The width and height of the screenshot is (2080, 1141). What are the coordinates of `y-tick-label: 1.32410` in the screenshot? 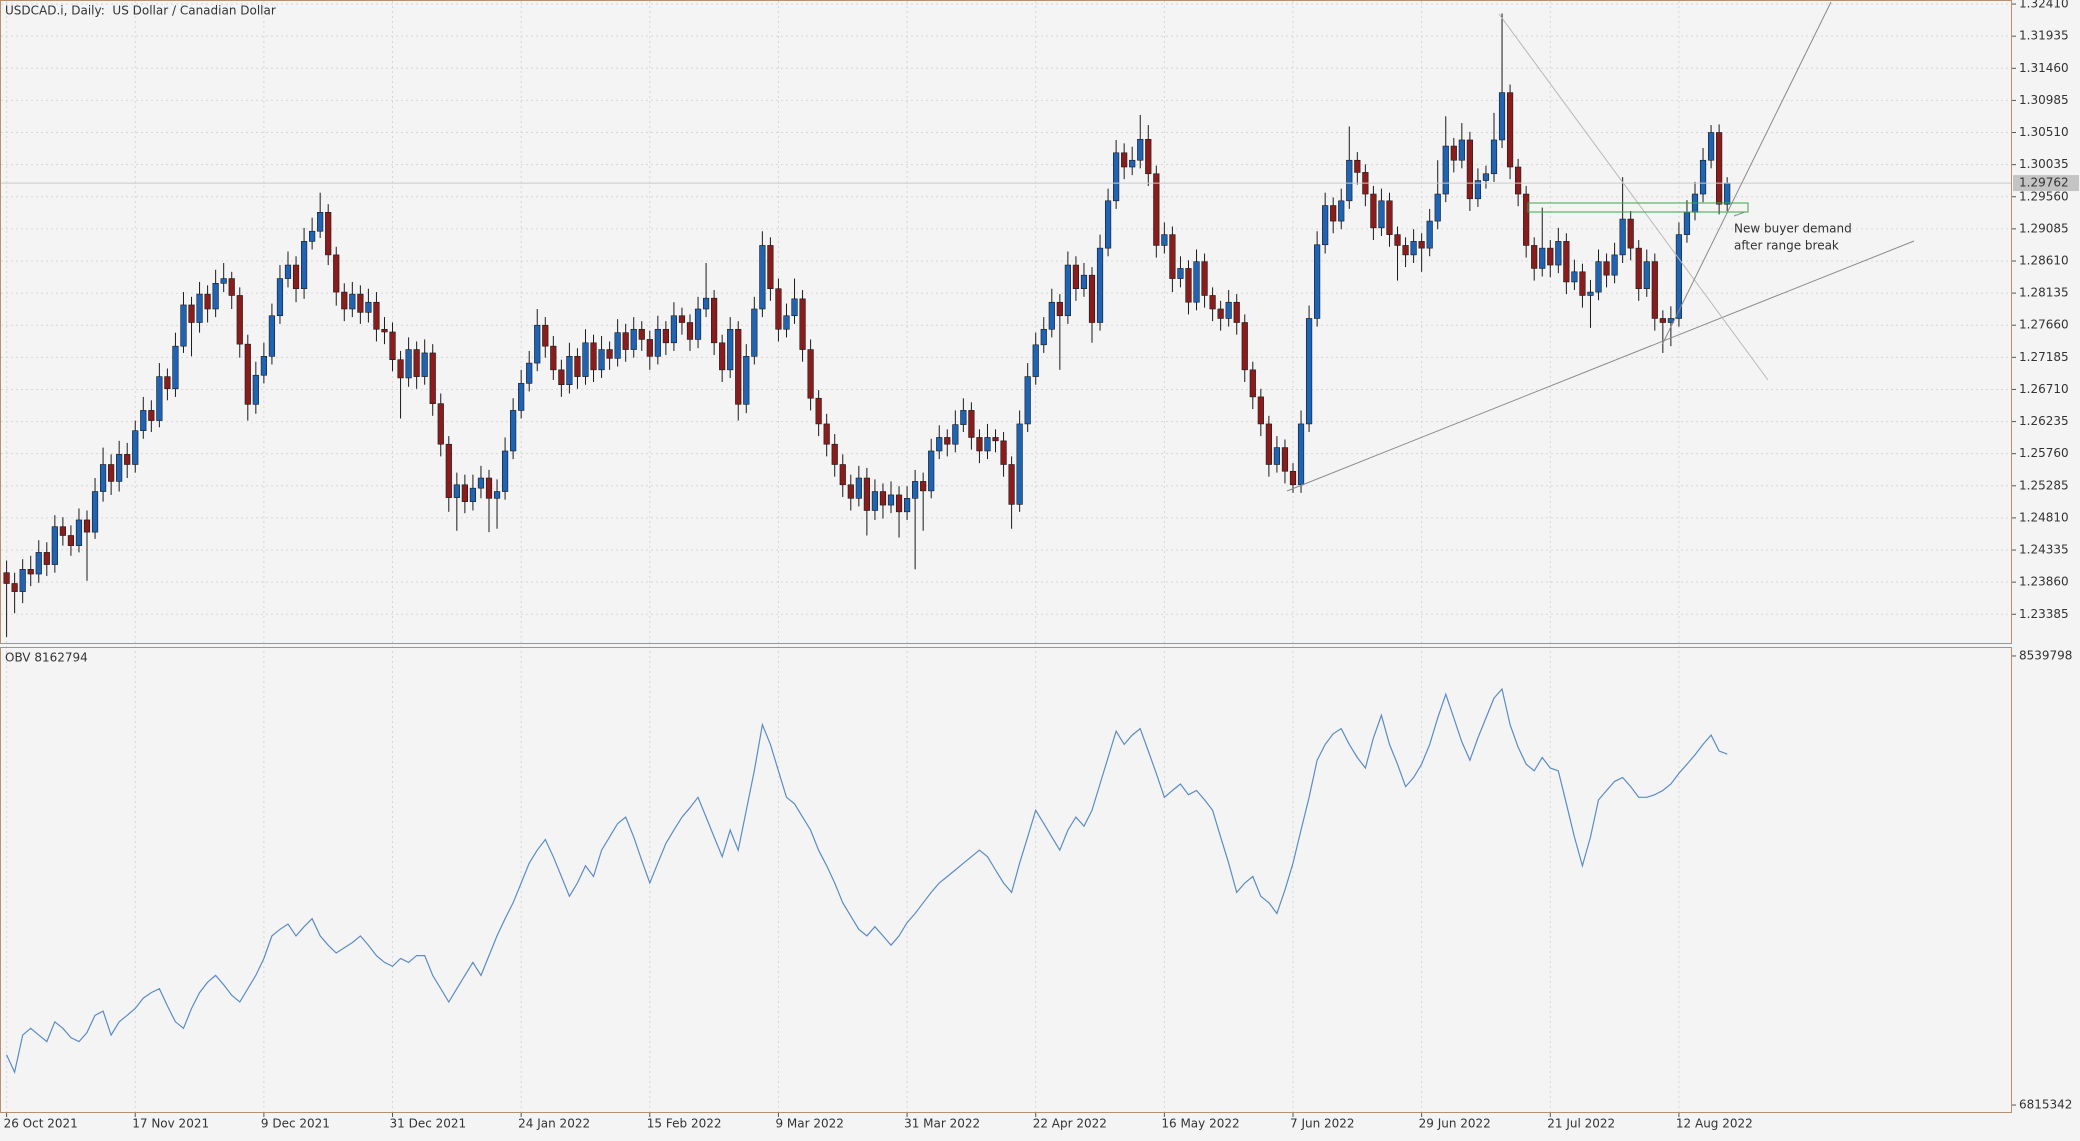 It's located at (2044, 5).